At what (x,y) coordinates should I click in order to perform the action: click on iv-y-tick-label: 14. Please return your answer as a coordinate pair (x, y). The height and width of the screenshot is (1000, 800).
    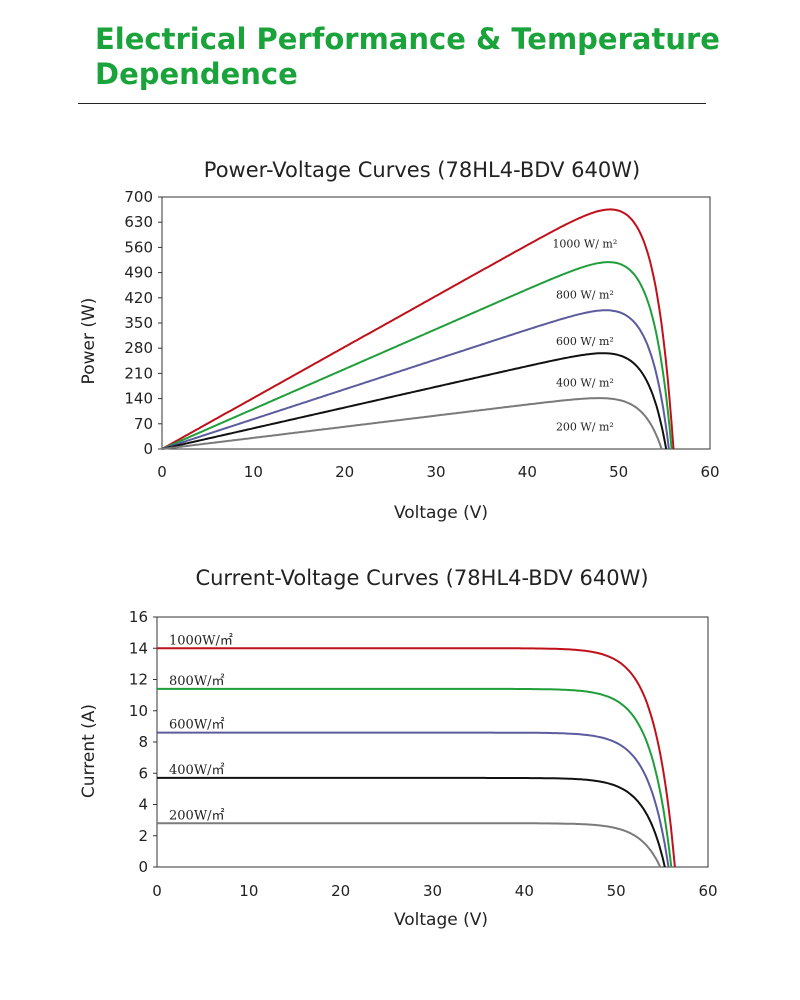
    Looking at the image, I should click on (138, 648).